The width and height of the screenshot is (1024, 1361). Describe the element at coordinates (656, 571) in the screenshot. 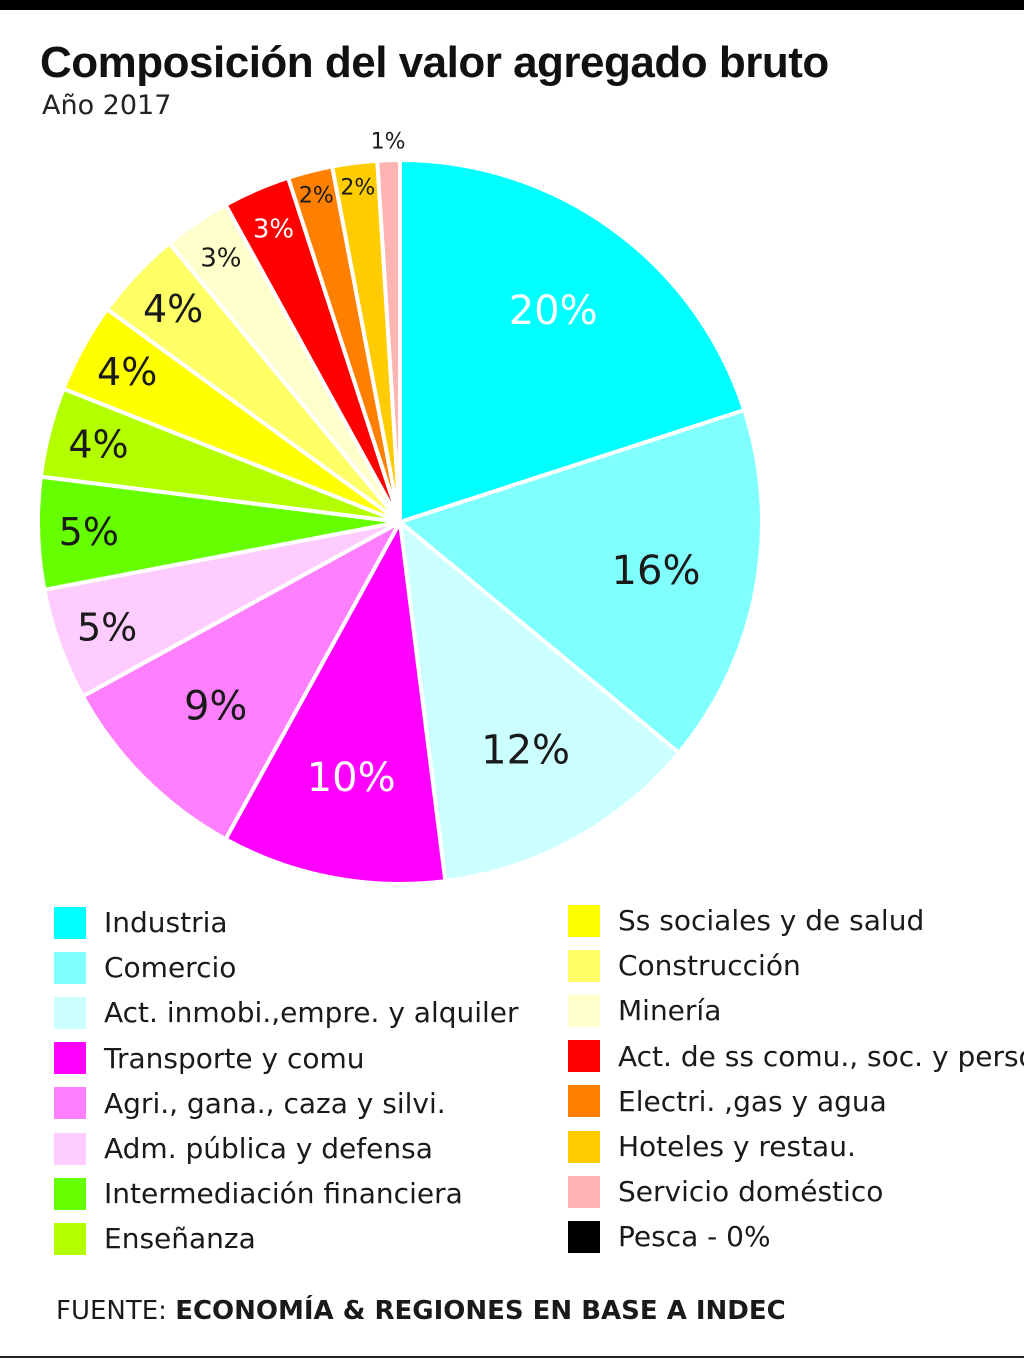

I see `slice-value-label: 16%` at that location.